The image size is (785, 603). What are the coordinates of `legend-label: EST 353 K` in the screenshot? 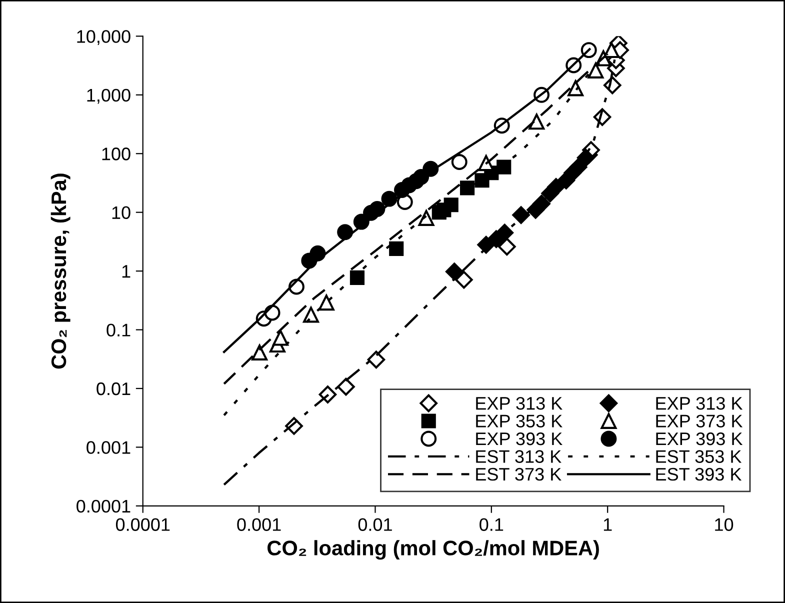 It's located at (699, 456).